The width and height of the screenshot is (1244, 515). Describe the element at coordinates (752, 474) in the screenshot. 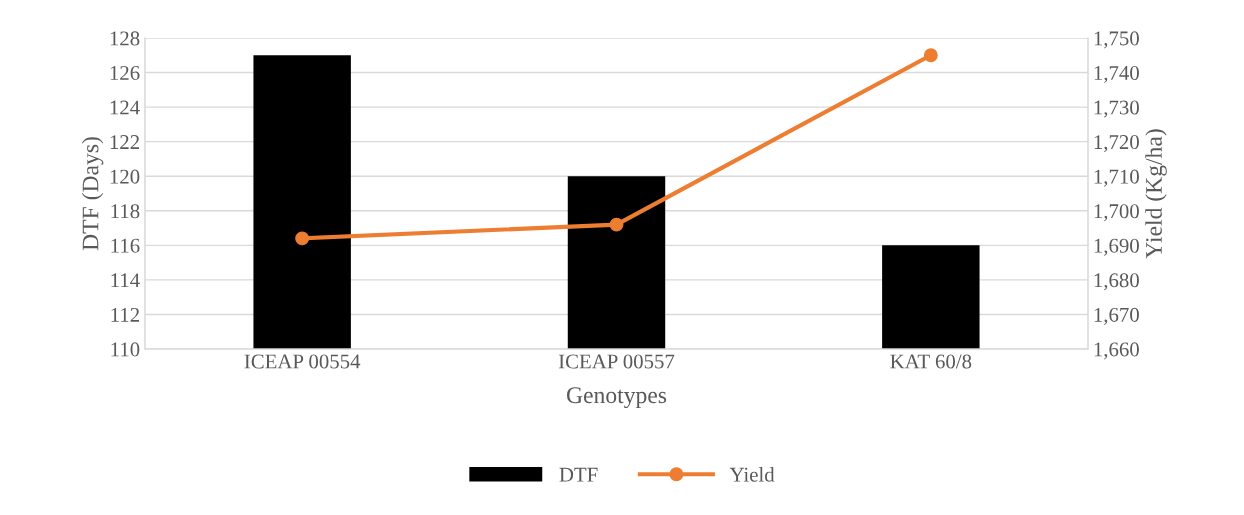

I see `legend-label: Yield` at that location.